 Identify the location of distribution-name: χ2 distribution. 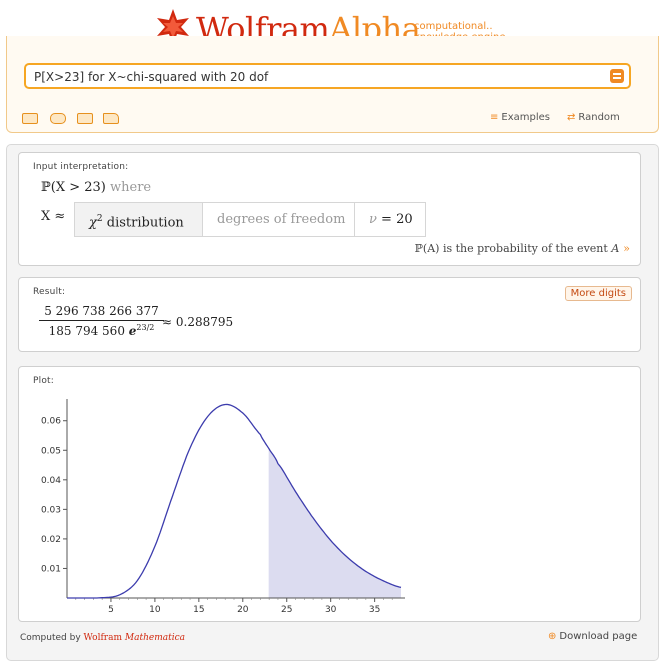
(139, 219).